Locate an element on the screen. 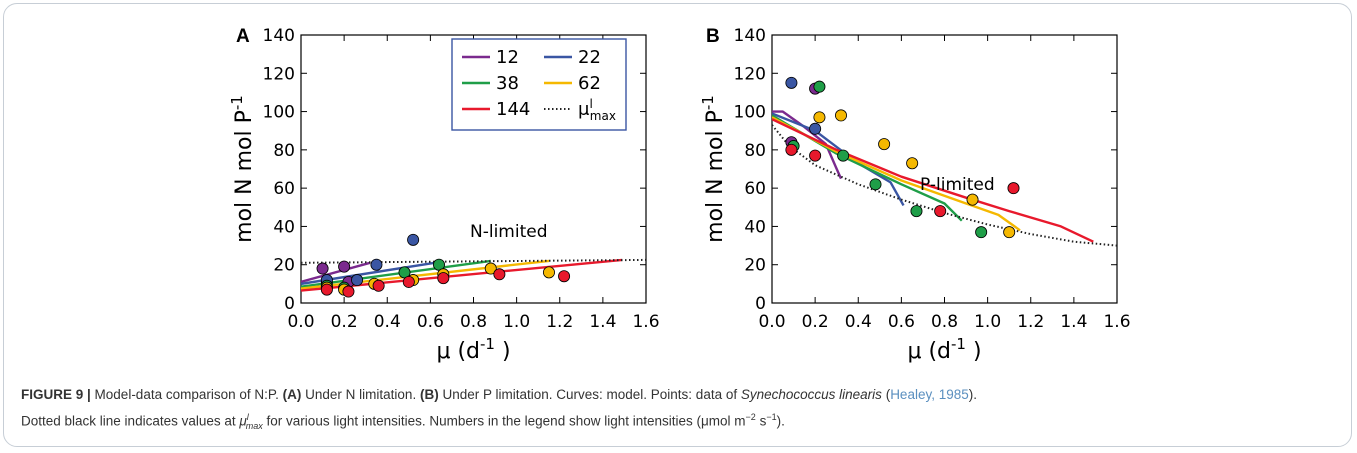  panel-a-xtick-label: 0.0 is located at coordinates (300, 322).